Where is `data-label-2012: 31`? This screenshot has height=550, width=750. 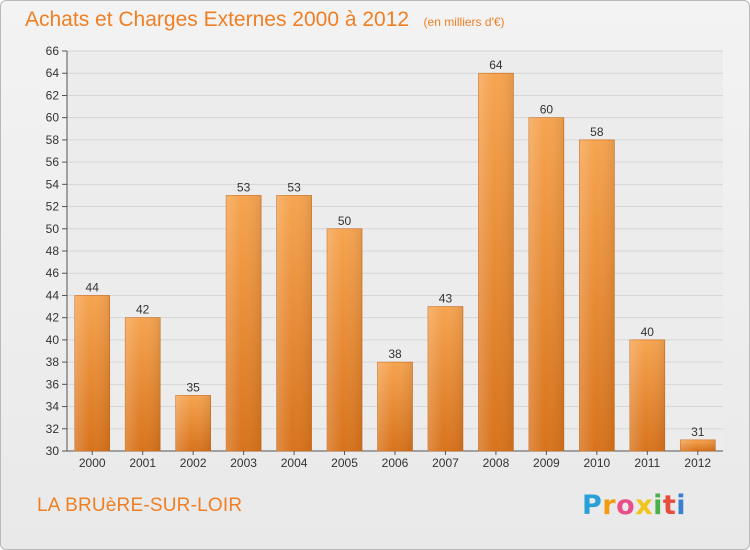
data-label-2012: 31 is located at coordinates (698, 432).